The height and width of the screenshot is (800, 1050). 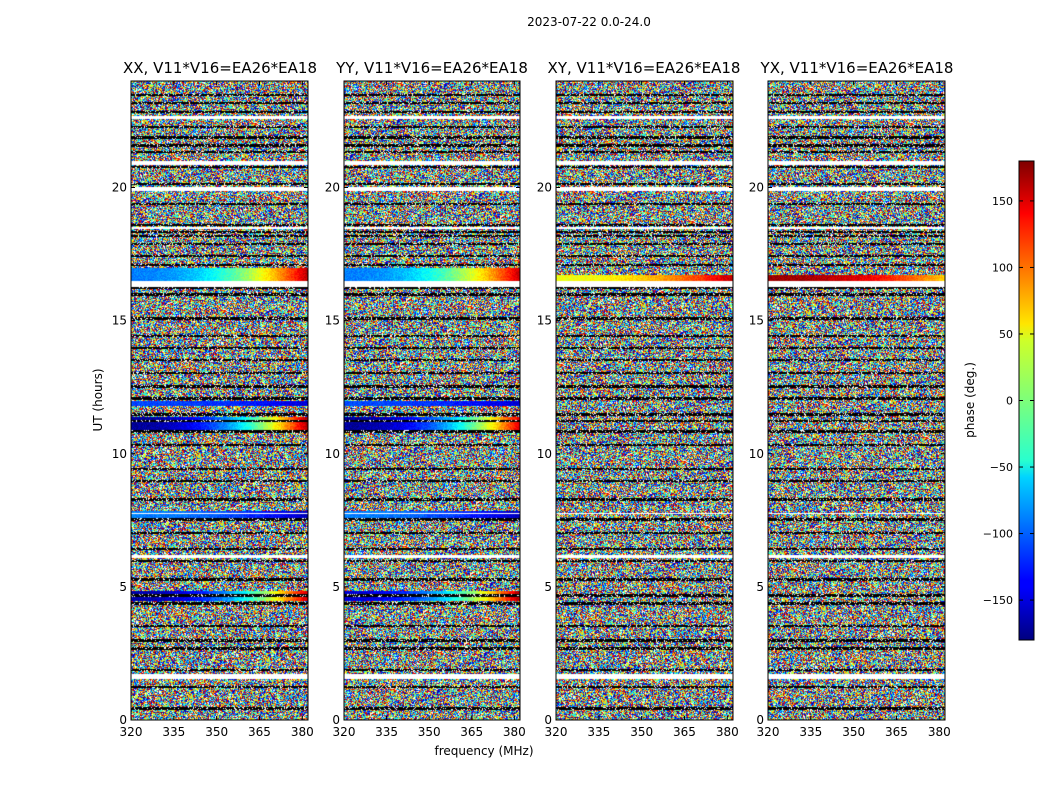 What do you see at coordinates (998, 600) in the screenshot?
I see `colorbar-tick-label: −150` at bounding box center [998, 600].